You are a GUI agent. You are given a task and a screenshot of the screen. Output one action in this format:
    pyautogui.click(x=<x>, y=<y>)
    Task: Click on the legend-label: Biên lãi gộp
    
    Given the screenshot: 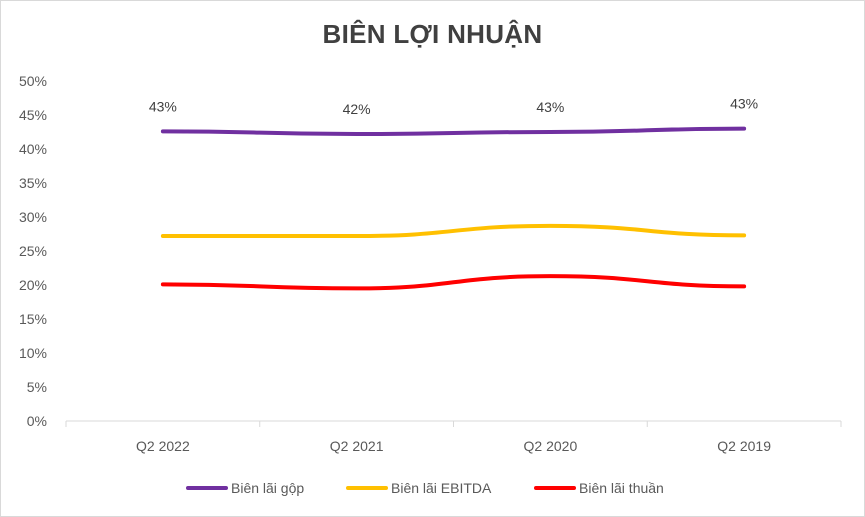 What is the action you would take?
    pyautogui.click(x=267, y=488)
    